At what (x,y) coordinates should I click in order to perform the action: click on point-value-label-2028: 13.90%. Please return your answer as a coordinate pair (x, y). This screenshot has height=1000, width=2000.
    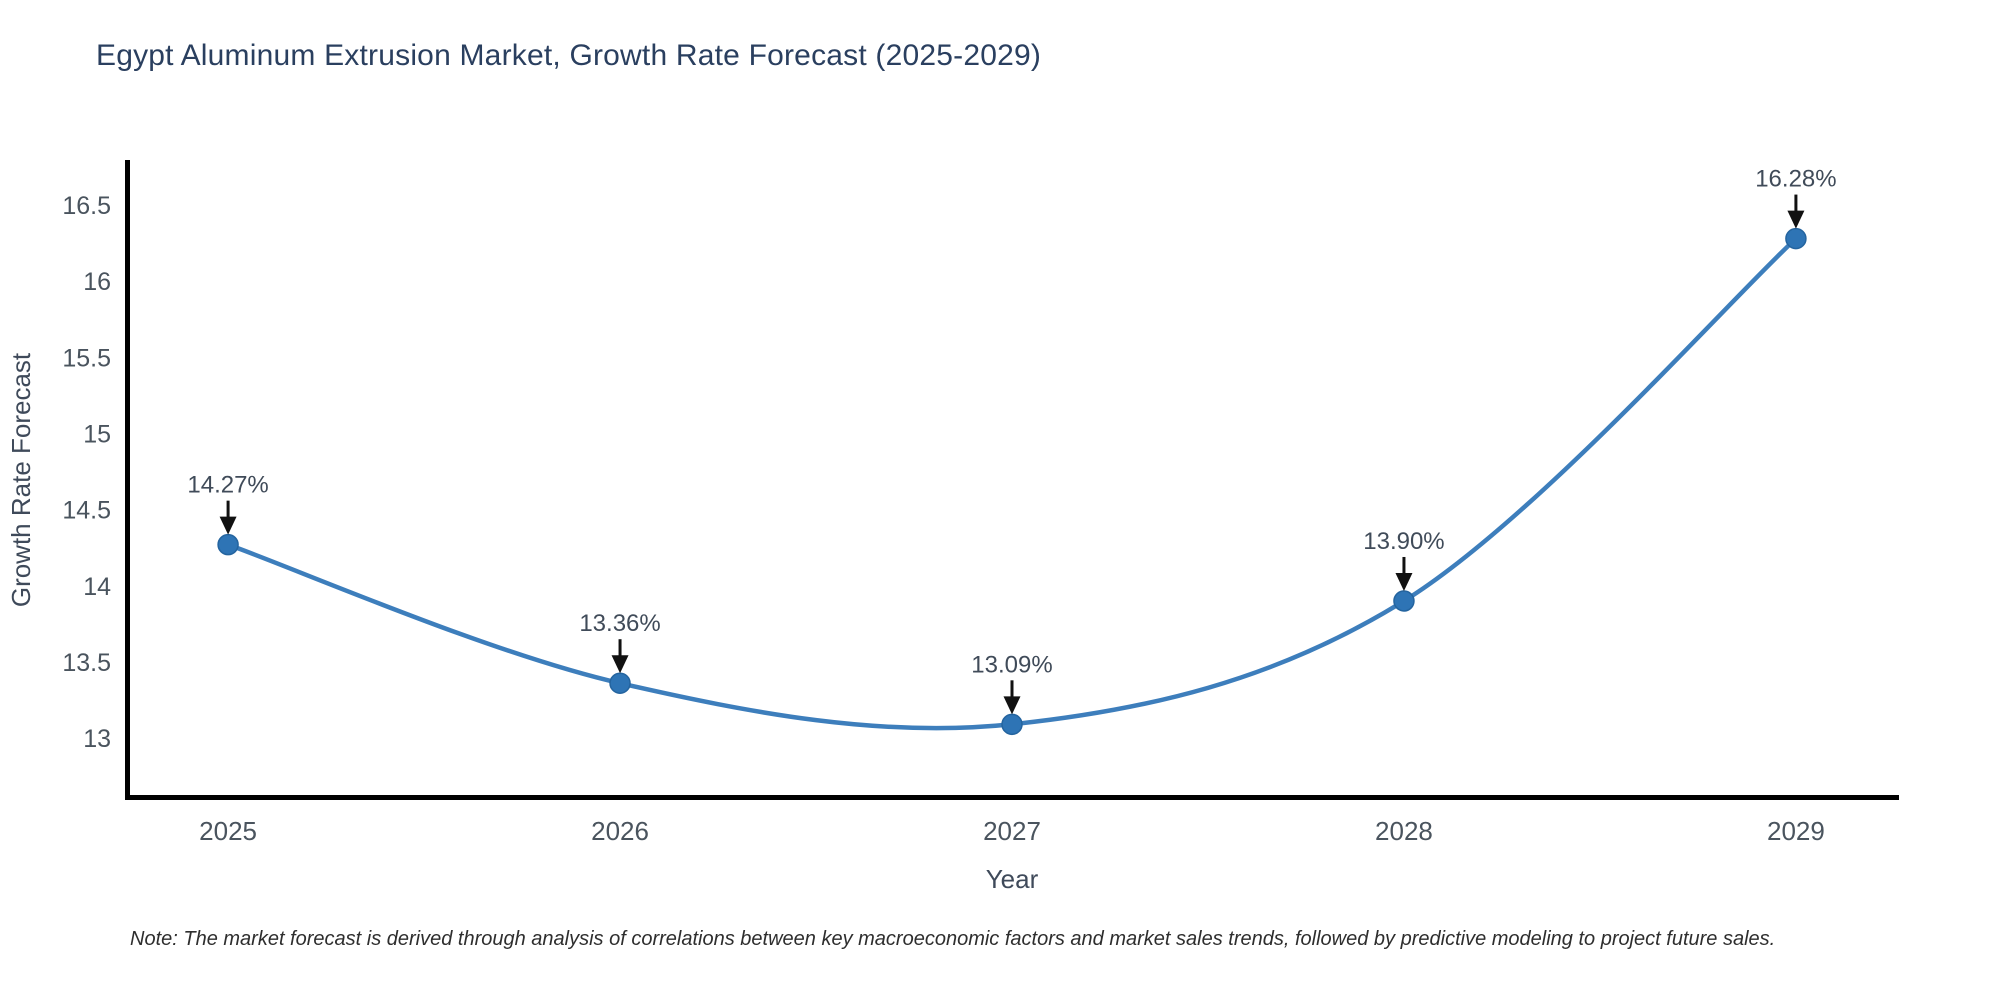
    Looking at the image, I should click on (1403, 541).